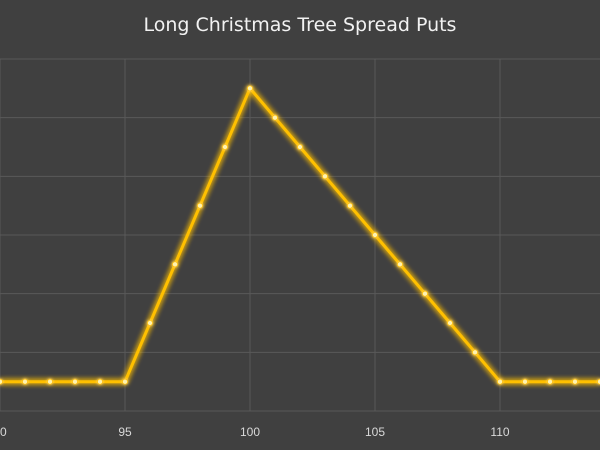 The height and width of the screenshot is (450, 600). I want to click on x-tick-label: 95, so click(125, 432).